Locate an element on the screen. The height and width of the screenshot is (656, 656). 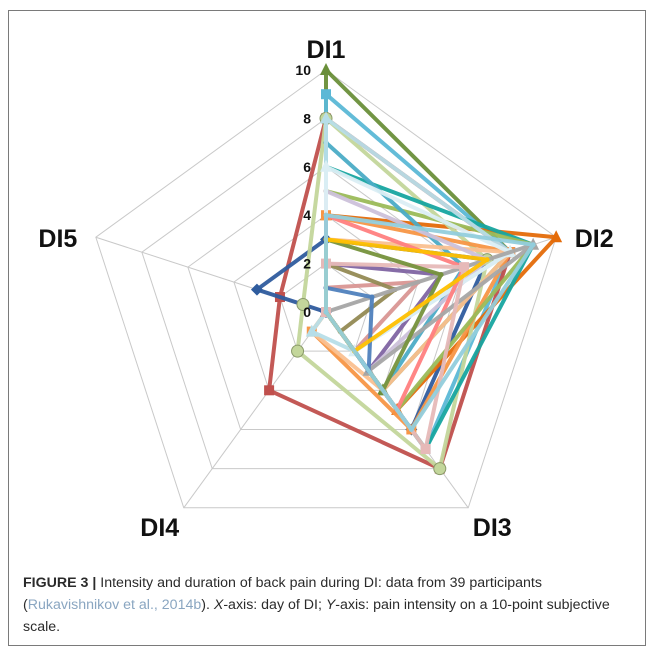
axis-label-di3: DI3 is located at coordinates (492, 528).